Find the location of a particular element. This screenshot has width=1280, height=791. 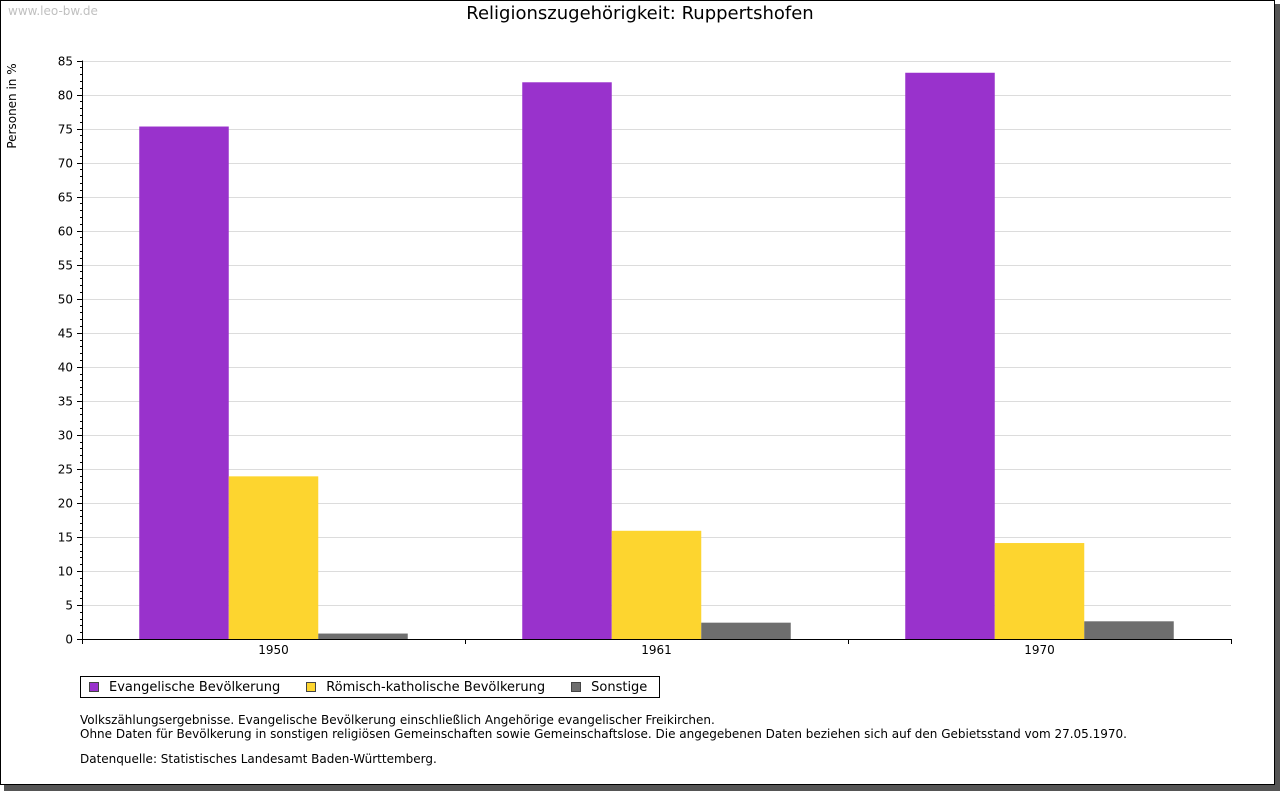

bar-1970-katholisch is located at coordinates (1039, 591).